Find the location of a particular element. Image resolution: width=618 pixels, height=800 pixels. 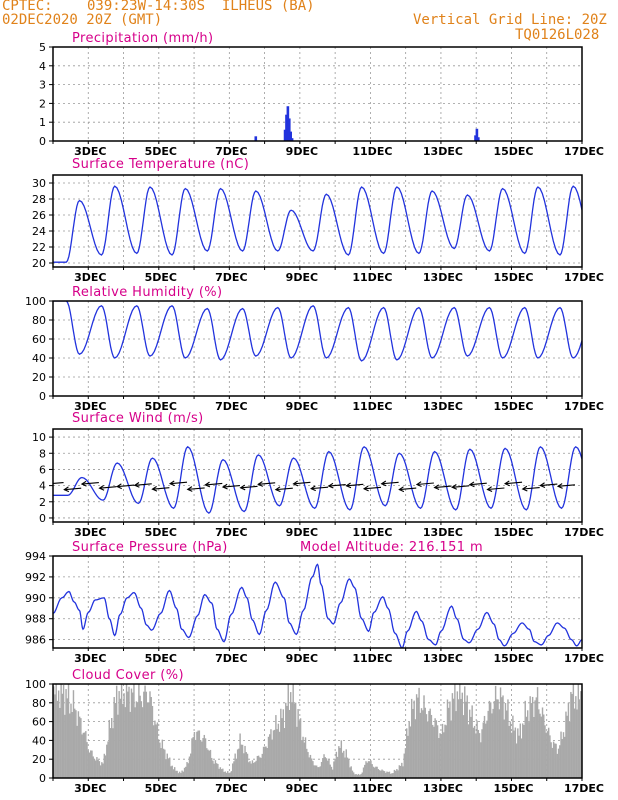

x-tick-label: 11DEC is located at coordinates (372, 406).